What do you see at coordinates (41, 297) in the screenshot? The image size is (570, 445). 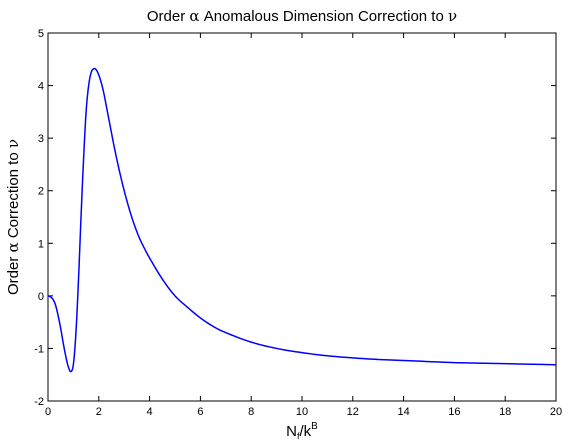 I see `y-tick-label: 0` at bounding box center [41, 297].